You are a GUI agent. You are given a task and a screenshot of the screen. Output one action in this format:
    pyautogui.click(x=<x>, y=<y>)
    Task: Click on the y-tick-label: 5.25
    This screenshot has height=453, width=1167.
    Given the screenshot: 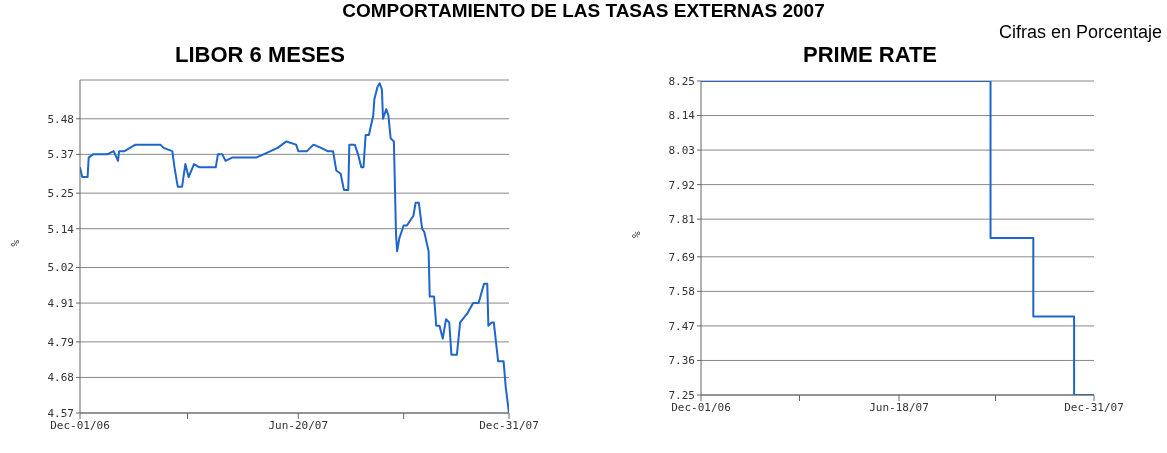 What is the action you would take?
    pyautogui.click(x=60, y=194)
    